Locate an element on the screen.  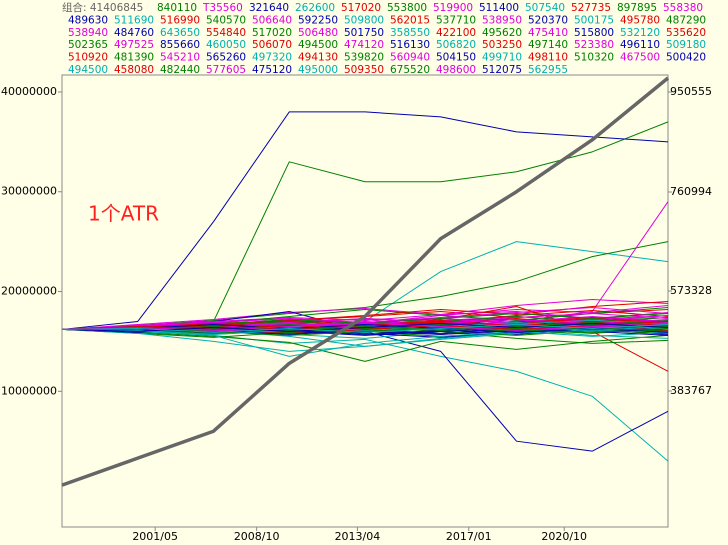
legend-entry: 487290 is located at coordinates (686, 20).